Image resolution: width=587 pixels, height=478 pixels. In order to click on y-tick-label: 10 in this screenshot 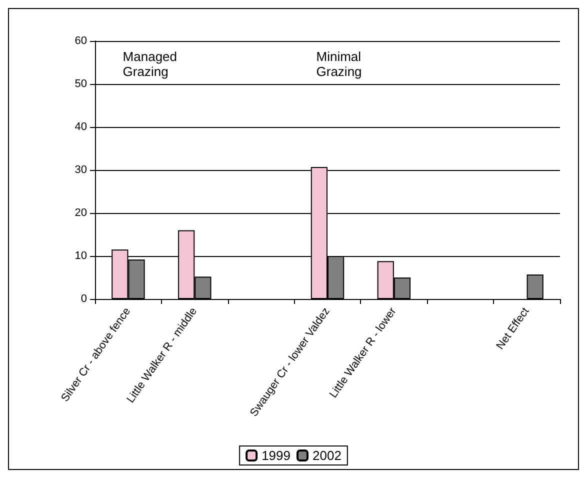, I will do `click(80, 256)`.